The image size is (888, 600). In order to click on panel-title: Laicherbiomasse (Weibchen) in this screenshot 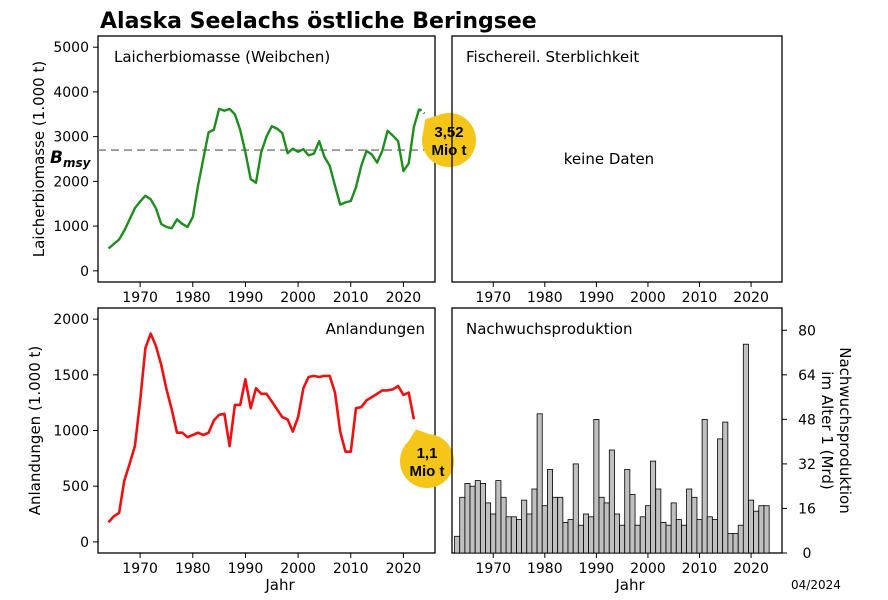, I will do `click(222, 57)`.